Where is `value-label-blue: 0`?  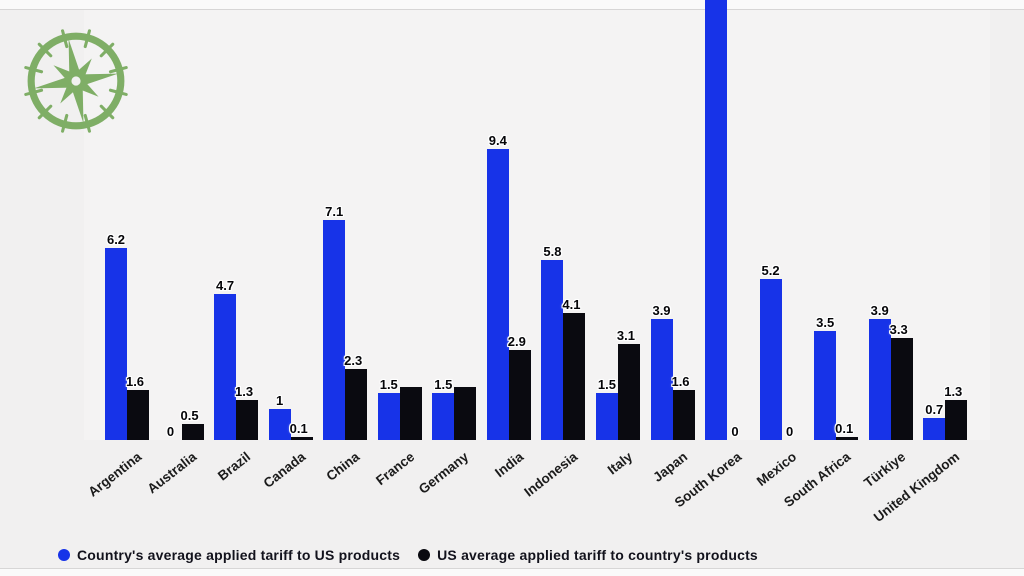
value-label-blue: 0 is located at coordinates (170, 431).